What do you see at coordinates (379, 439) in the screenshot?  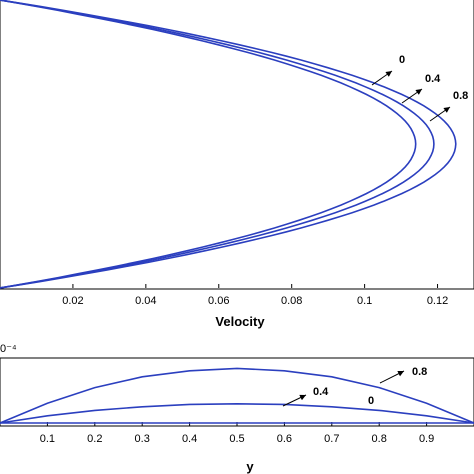 I see `bottom-x-tick-label: 0.8` at bounding box center [379, 439].